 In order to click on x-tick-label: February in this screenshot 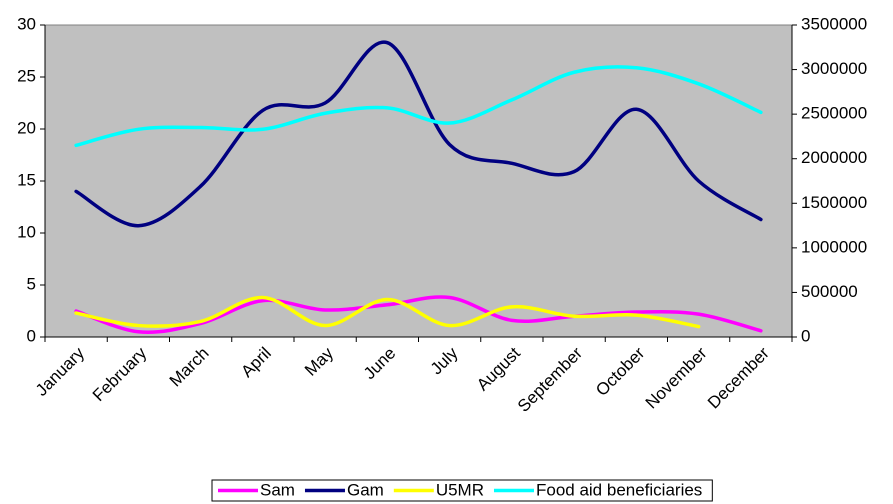, I will do `click(120, 374)`.